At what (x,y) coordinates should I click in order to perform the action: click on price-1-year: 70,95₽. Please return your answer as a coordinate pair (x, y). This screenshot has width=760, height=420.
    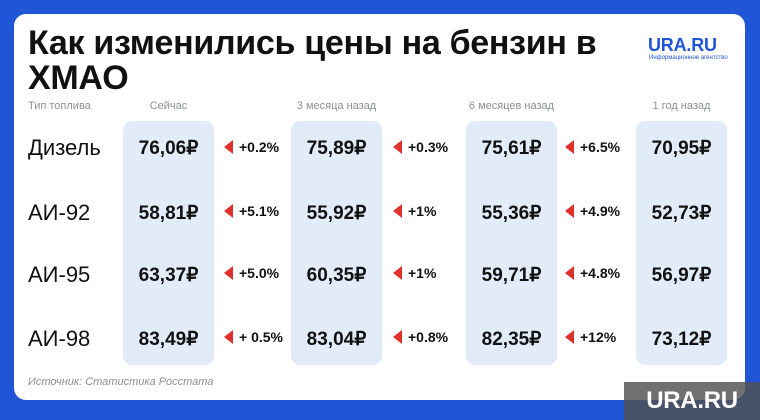
    Looking at the image, I should click on (681, 148).